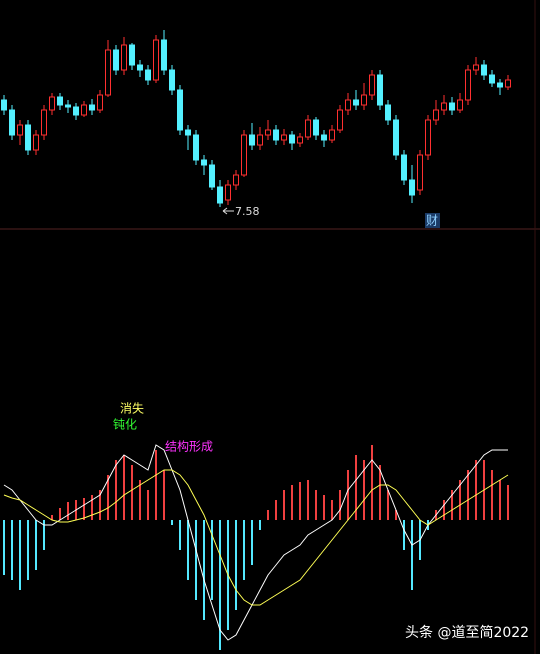  I want to click on annotation: 结构形成, so click(189, 446).